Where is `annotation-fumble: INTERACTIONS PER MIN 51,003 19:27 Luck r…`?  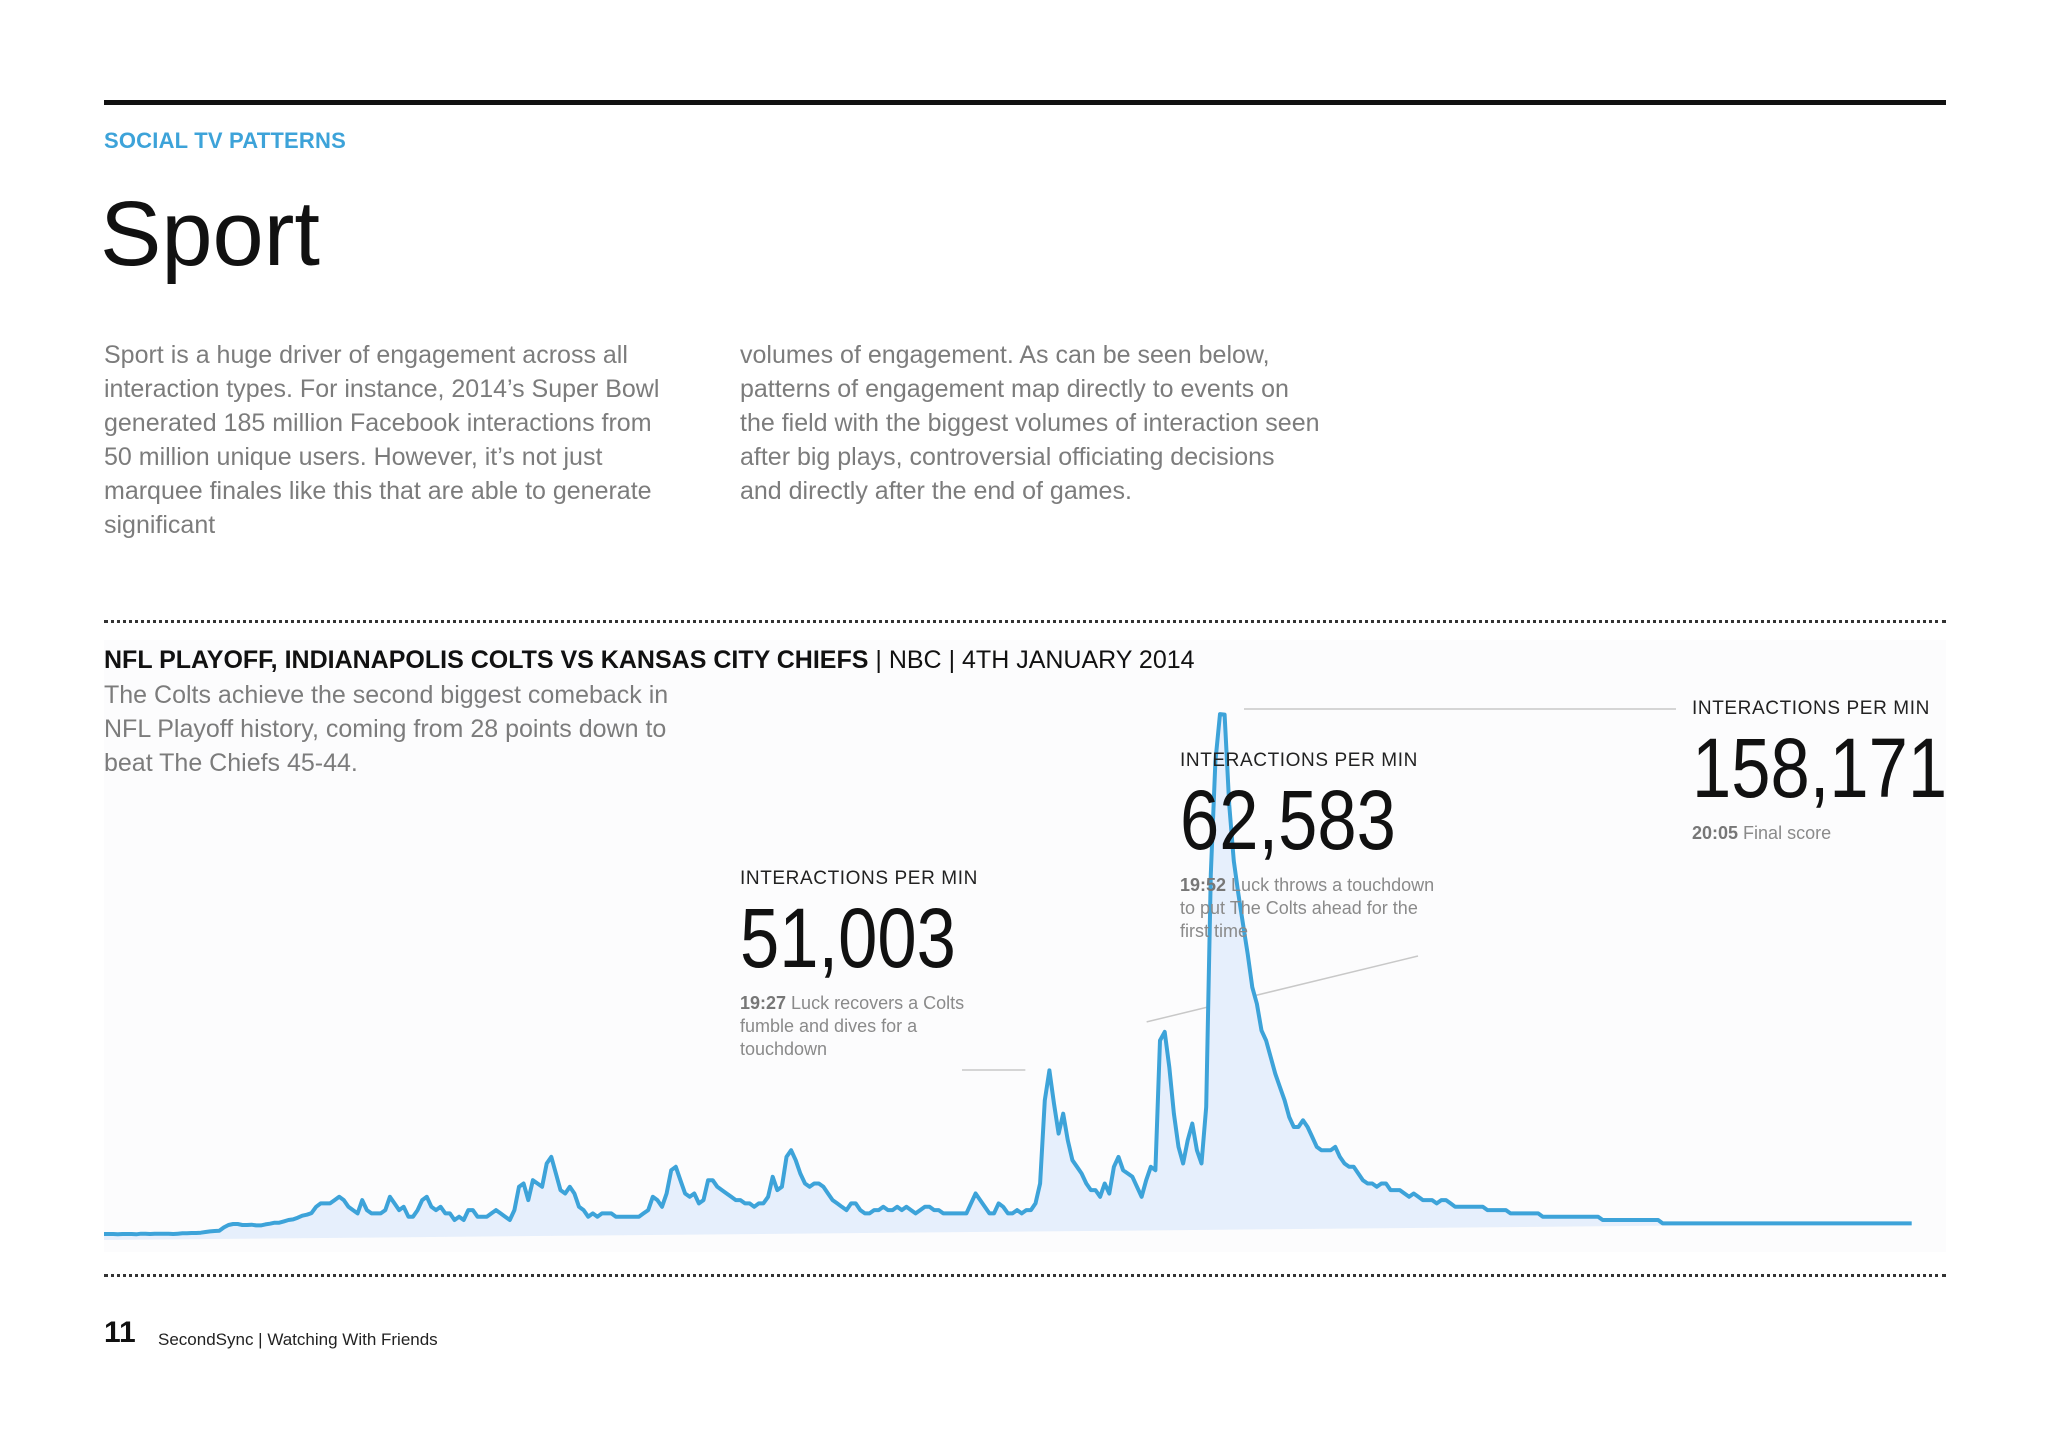 annotation-fumble: INTERACTIONS PER MIN 51,003 19:27 Luck r… is located at coordinates (870, 964).